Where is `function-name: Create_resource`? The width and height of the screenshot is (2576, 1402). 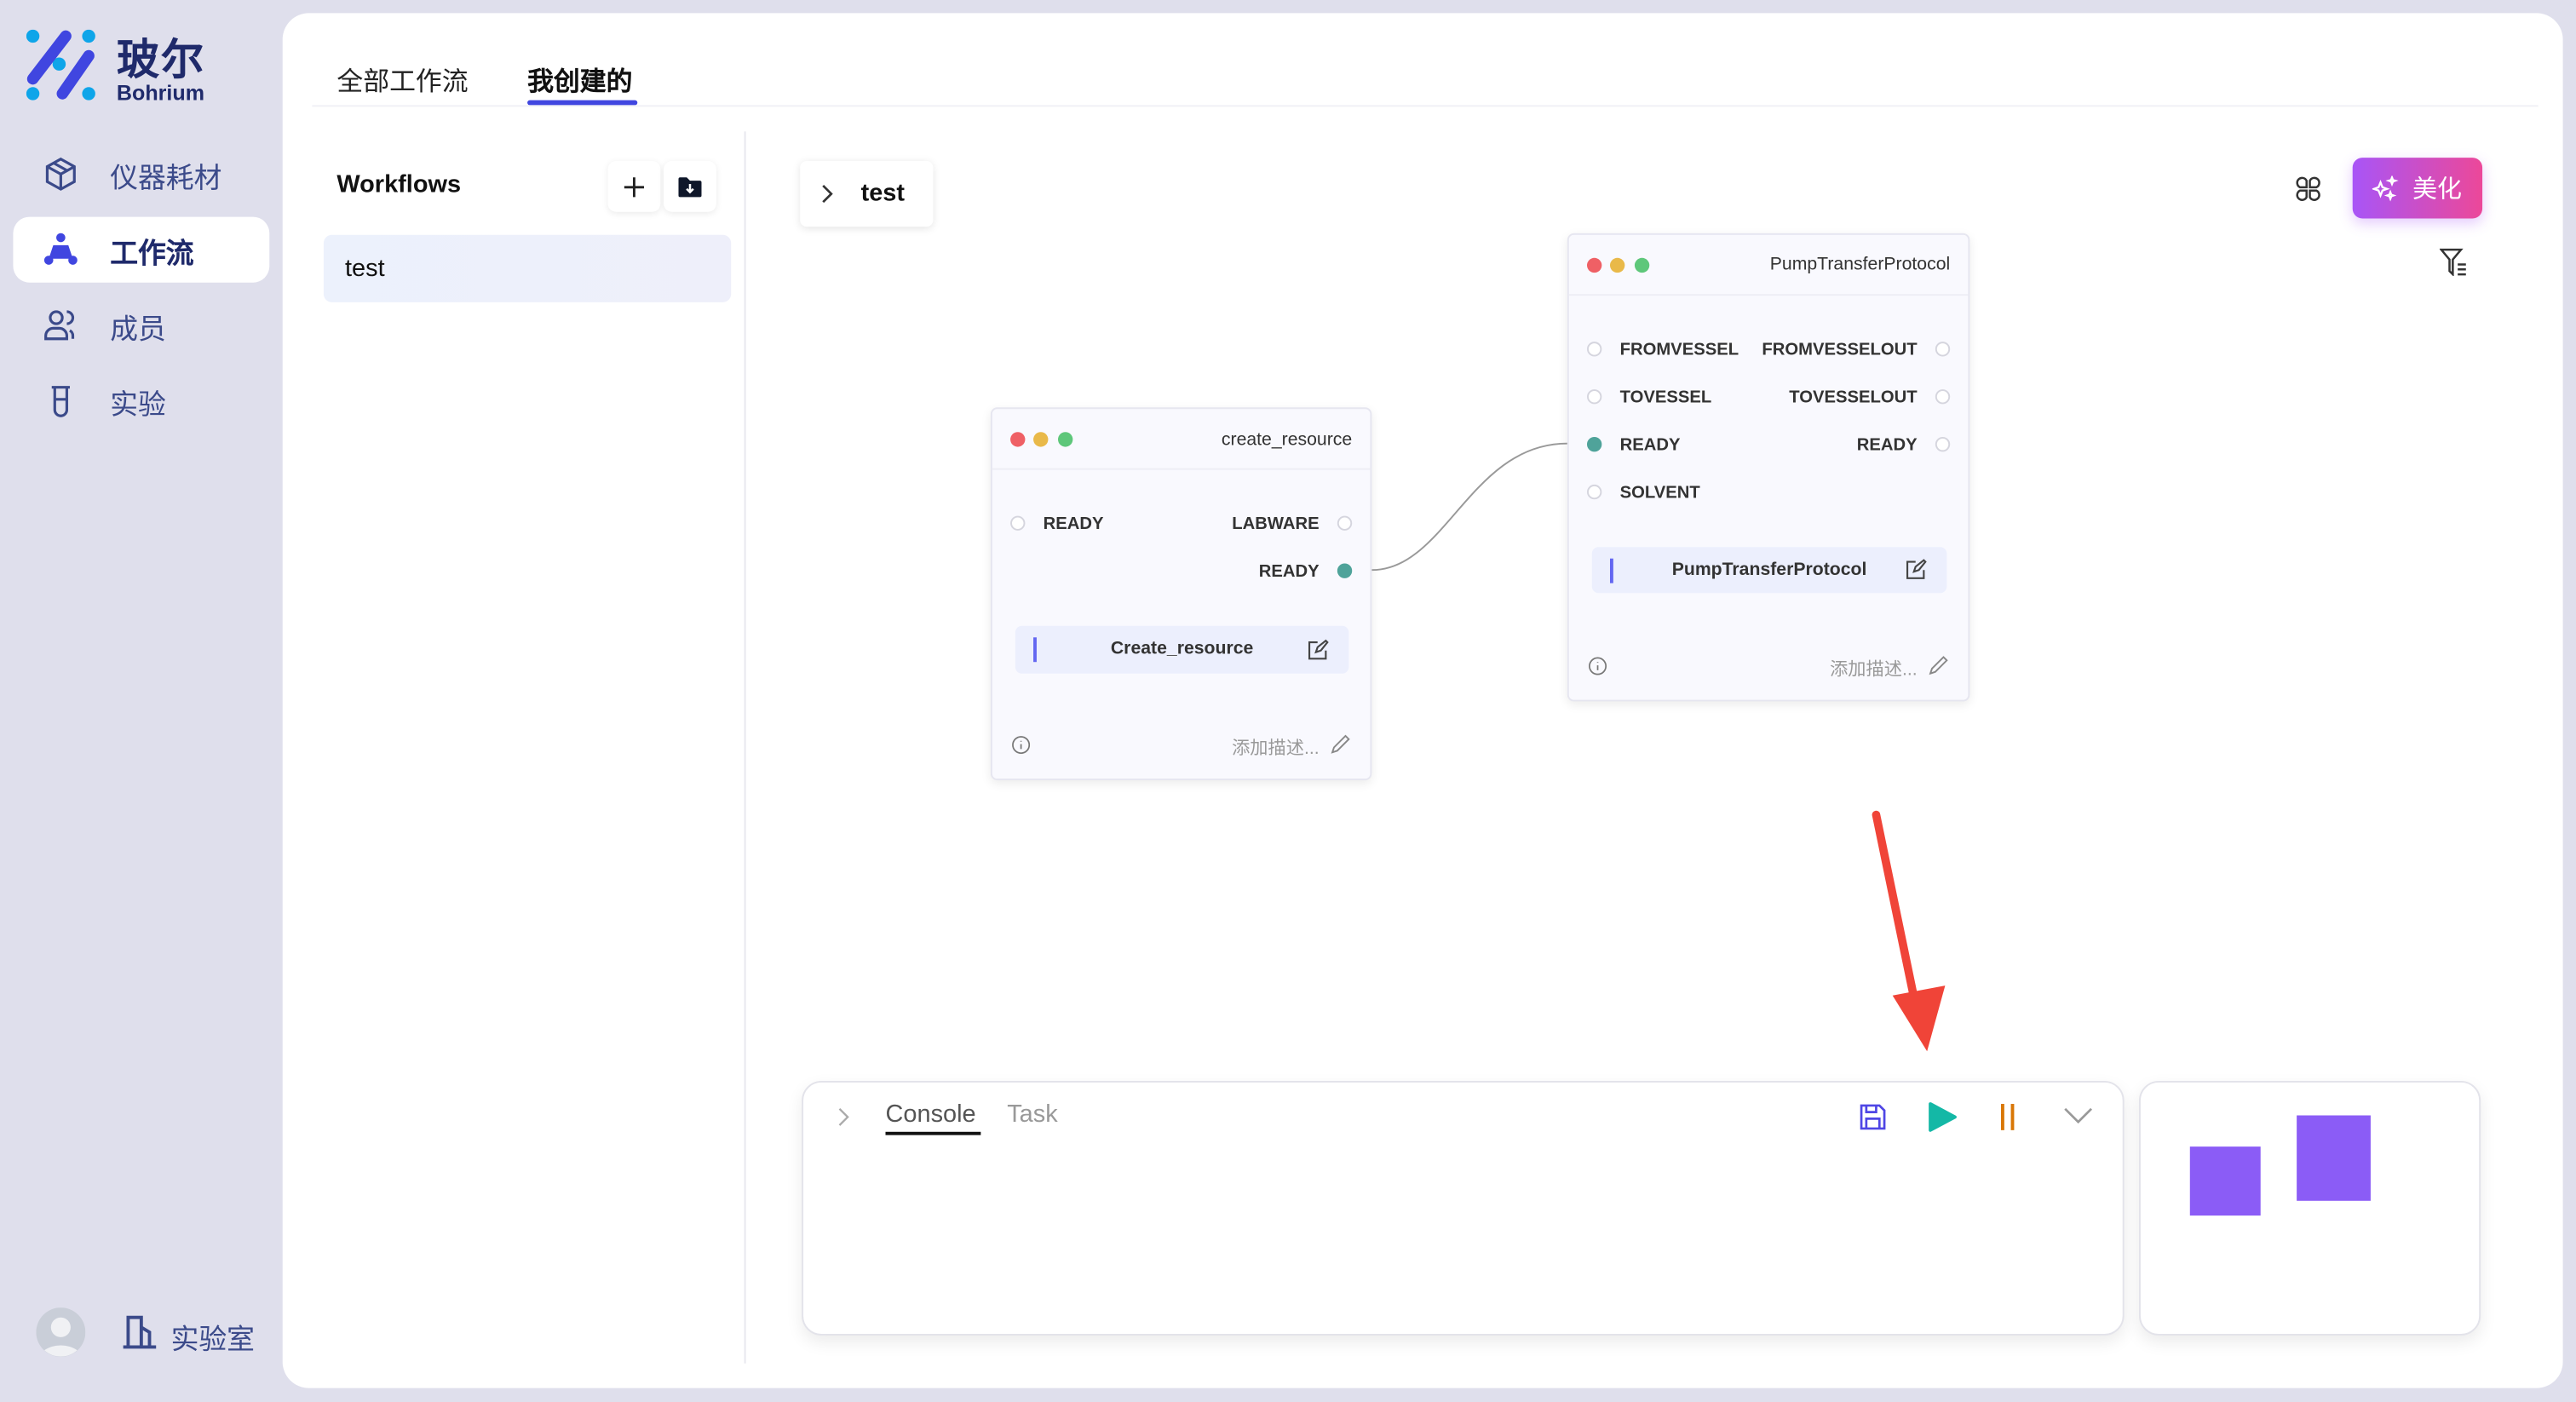
function-name: Create_resource is located at coordinates (1182, 649).